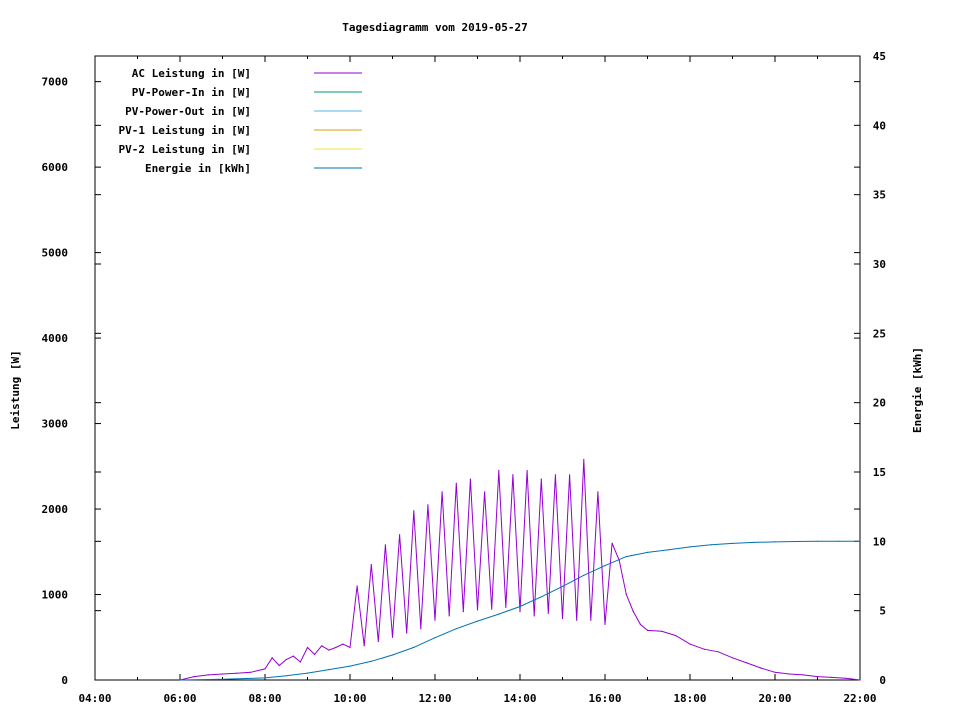 Image resolution: width=960 pixels, height=720 pixels. Describe the element at coordinates (55, 424) in the screenshot. I see `y-tick-label: 3000` at that location.